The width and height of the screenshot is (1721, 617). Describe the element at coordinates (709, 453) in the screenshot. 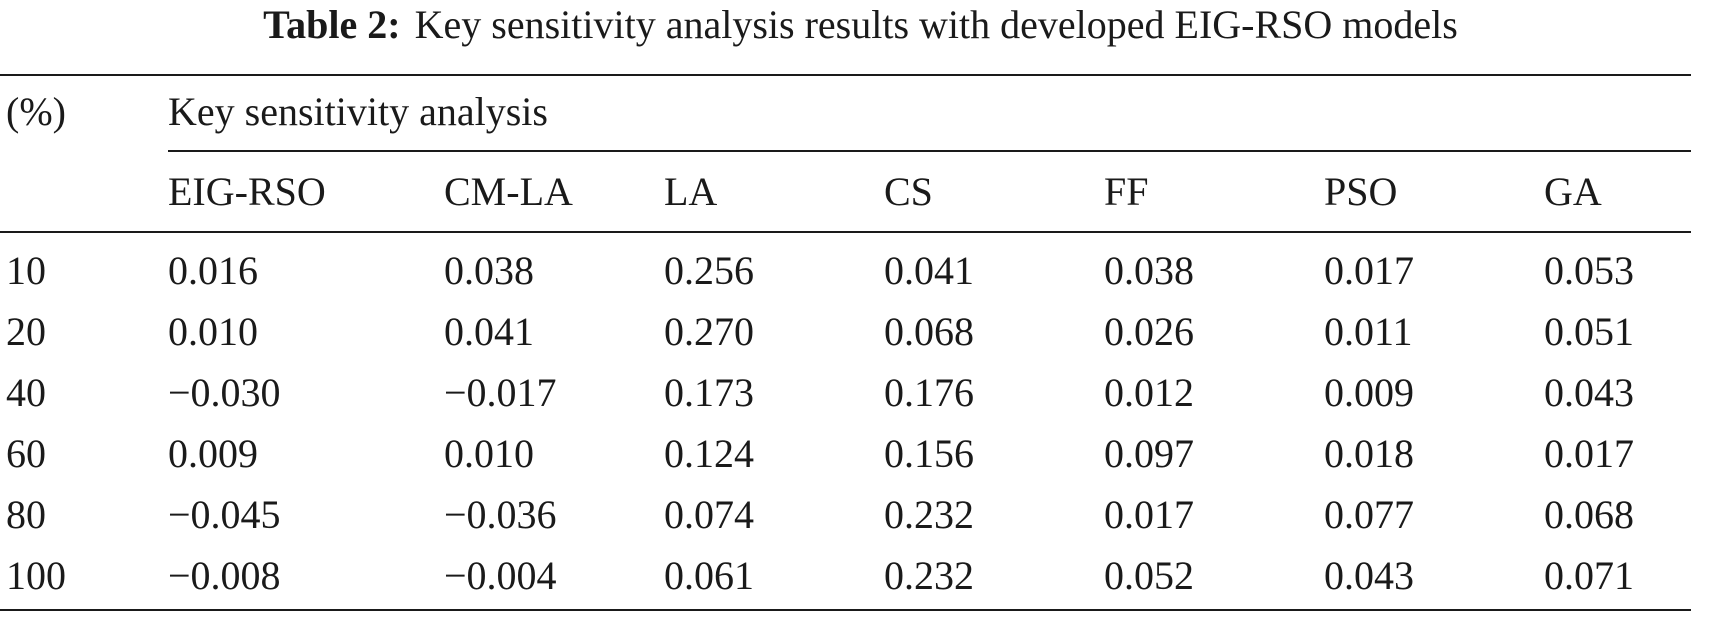

I see `table-cell: 0.124` at that location.